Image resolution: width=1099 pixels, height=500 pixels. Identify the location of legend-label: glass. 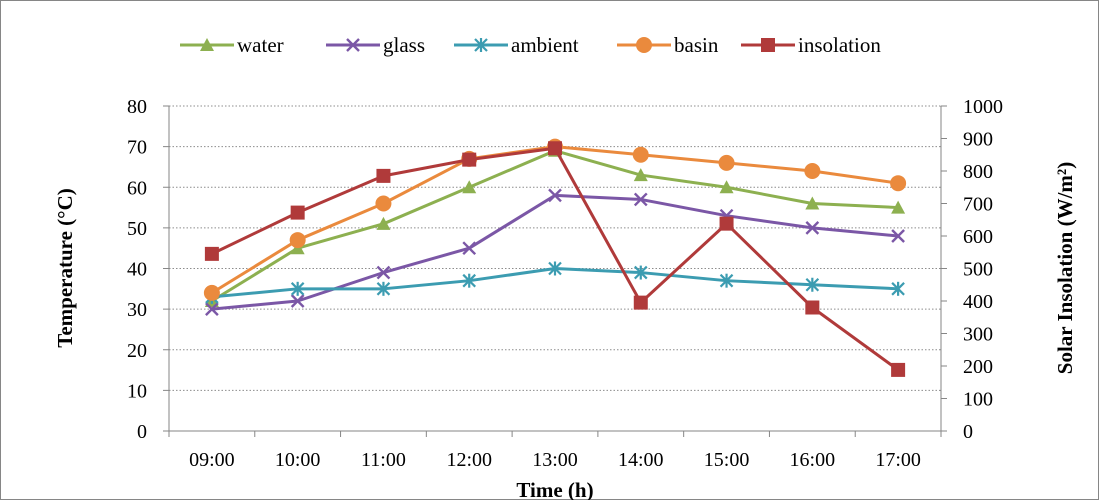
(404, 45).